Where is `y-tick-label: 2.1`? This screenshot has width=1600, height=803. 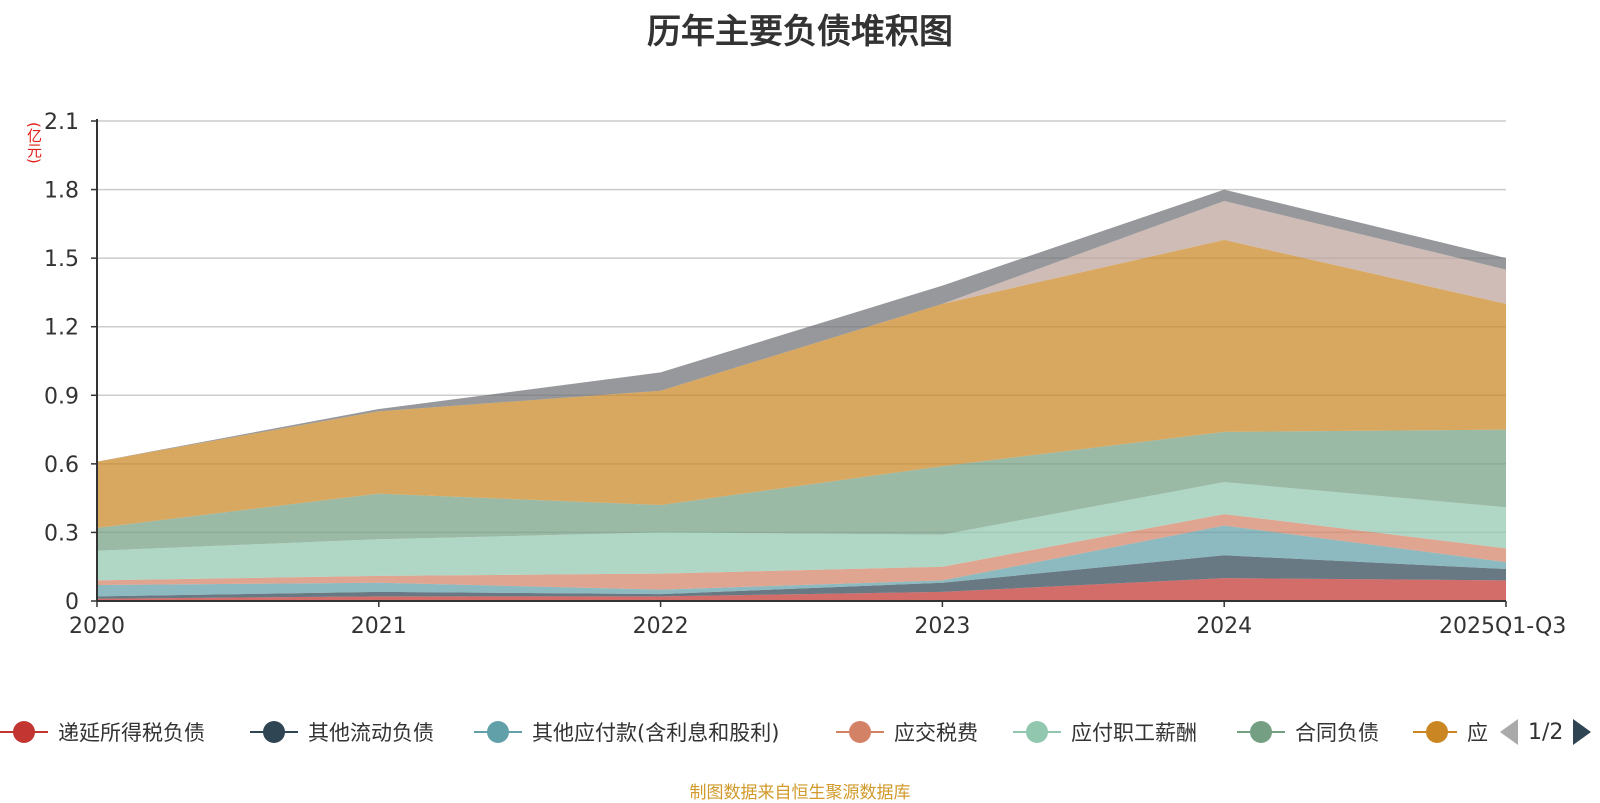 y-tick-label: 2.1 is located at coordinates (61, 122).